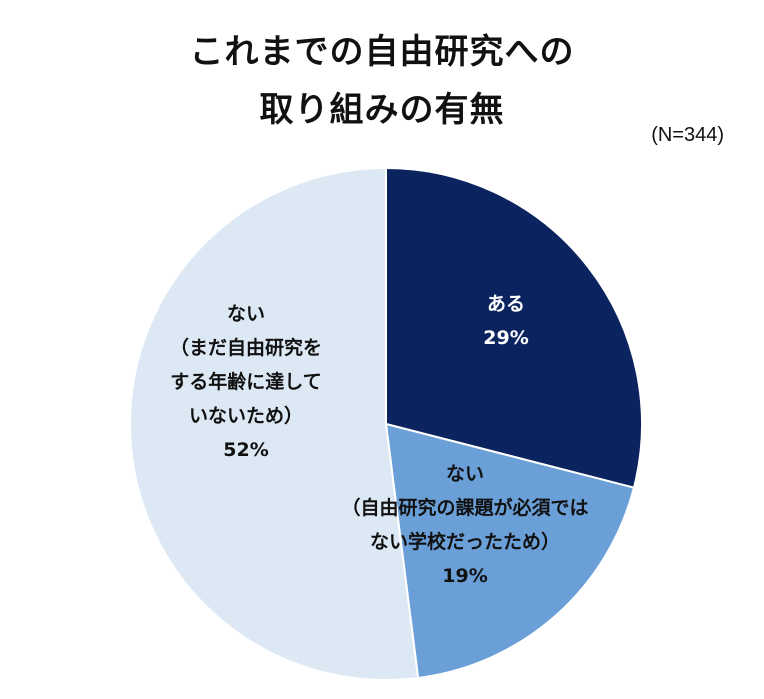  I want to click on slice-label-3: ない（まだ自由研究をする年齢に達していないため） 52%, so click(246, 382).